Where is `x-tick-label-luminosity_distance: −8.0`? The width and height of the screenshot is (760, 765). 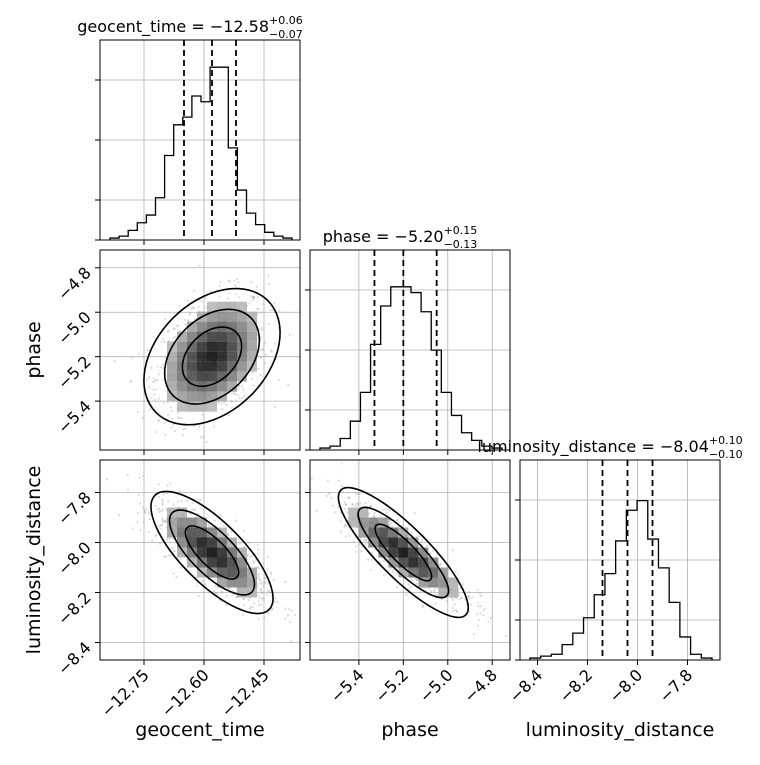
x-tick-label-luminosity_distance: −8.0 is located at coordinates (625, 685).